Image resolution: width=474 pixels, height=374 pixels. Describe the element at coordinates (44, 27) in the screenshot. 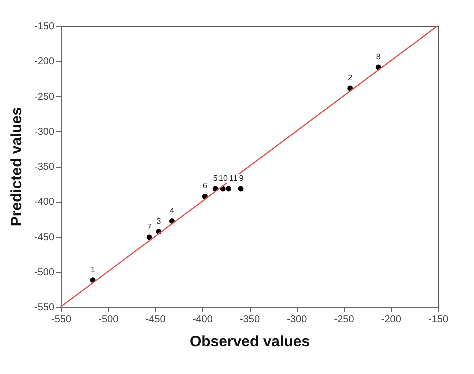

I see `y-tick-label: -150` at that location.